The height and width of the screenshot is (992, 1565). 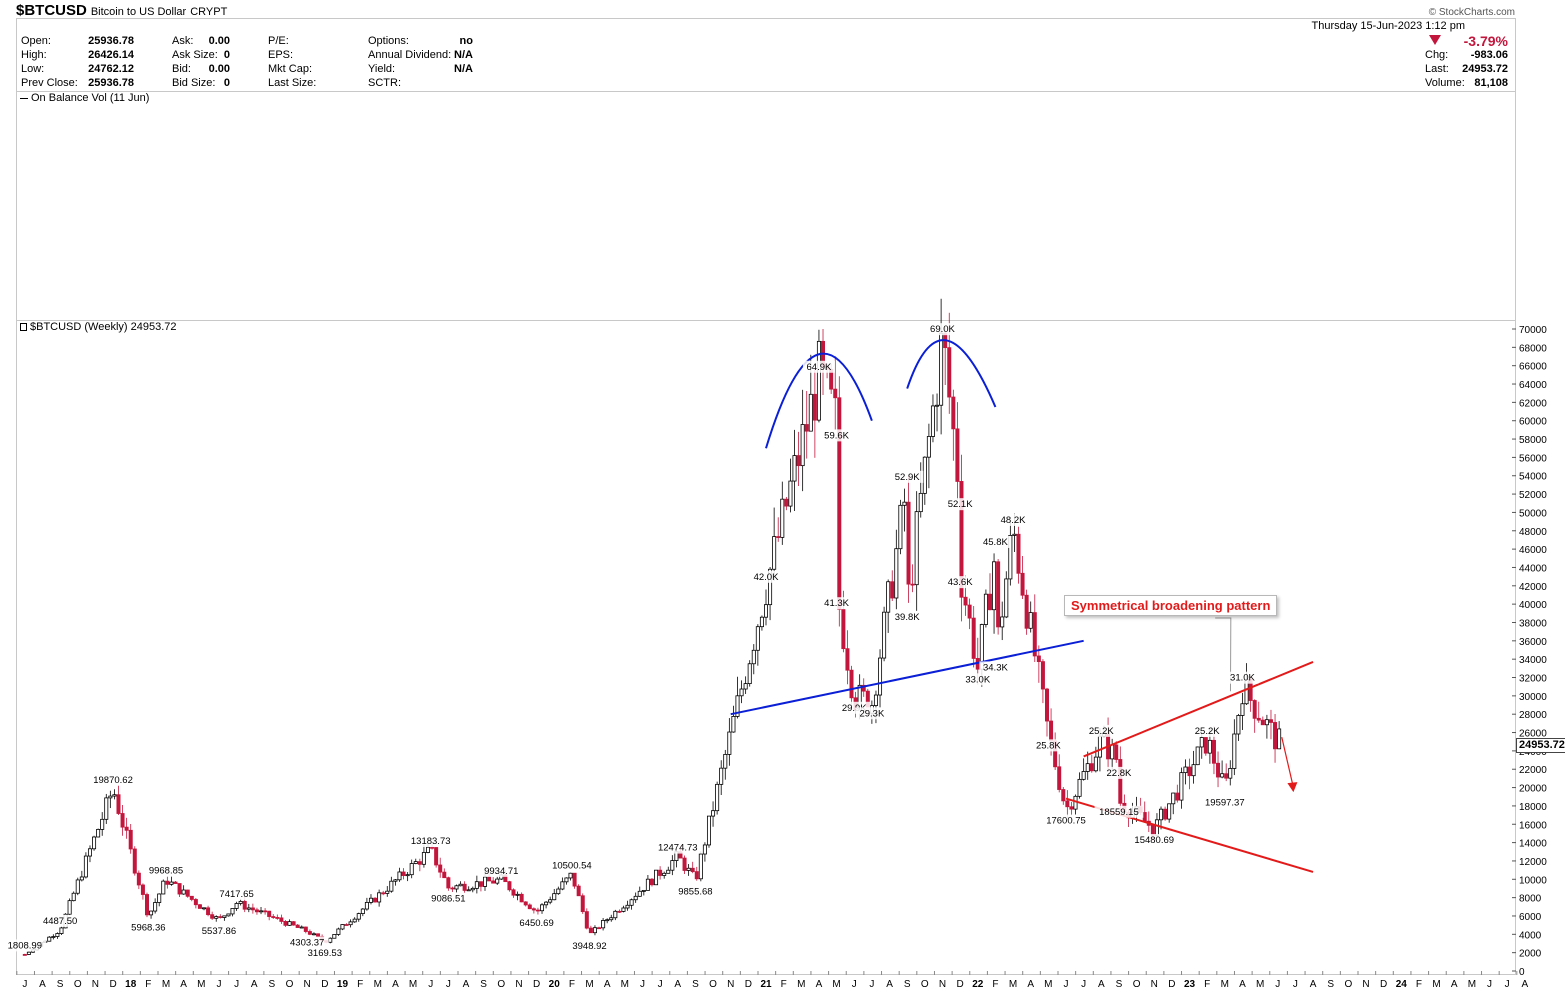 What do you see at coordinates (25, 945) in the screenshot?
I see `price-label: 1808.99` at bounding box center [25, 945].